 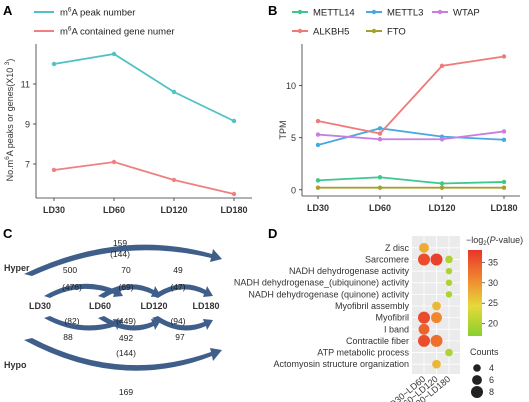 I want to click on node-ld180: LD180, so click(x=205, y=306).